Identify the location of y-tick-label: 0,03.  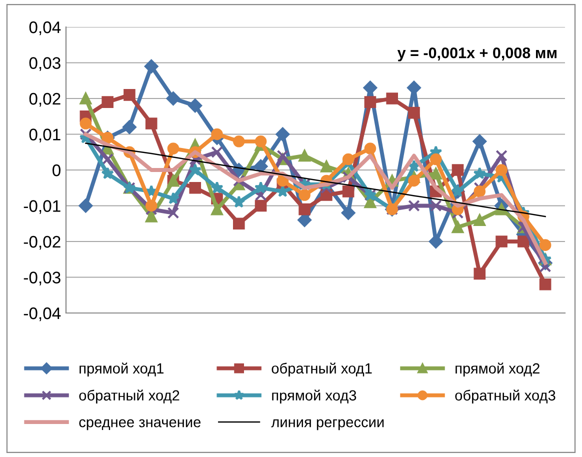
(44, 64).